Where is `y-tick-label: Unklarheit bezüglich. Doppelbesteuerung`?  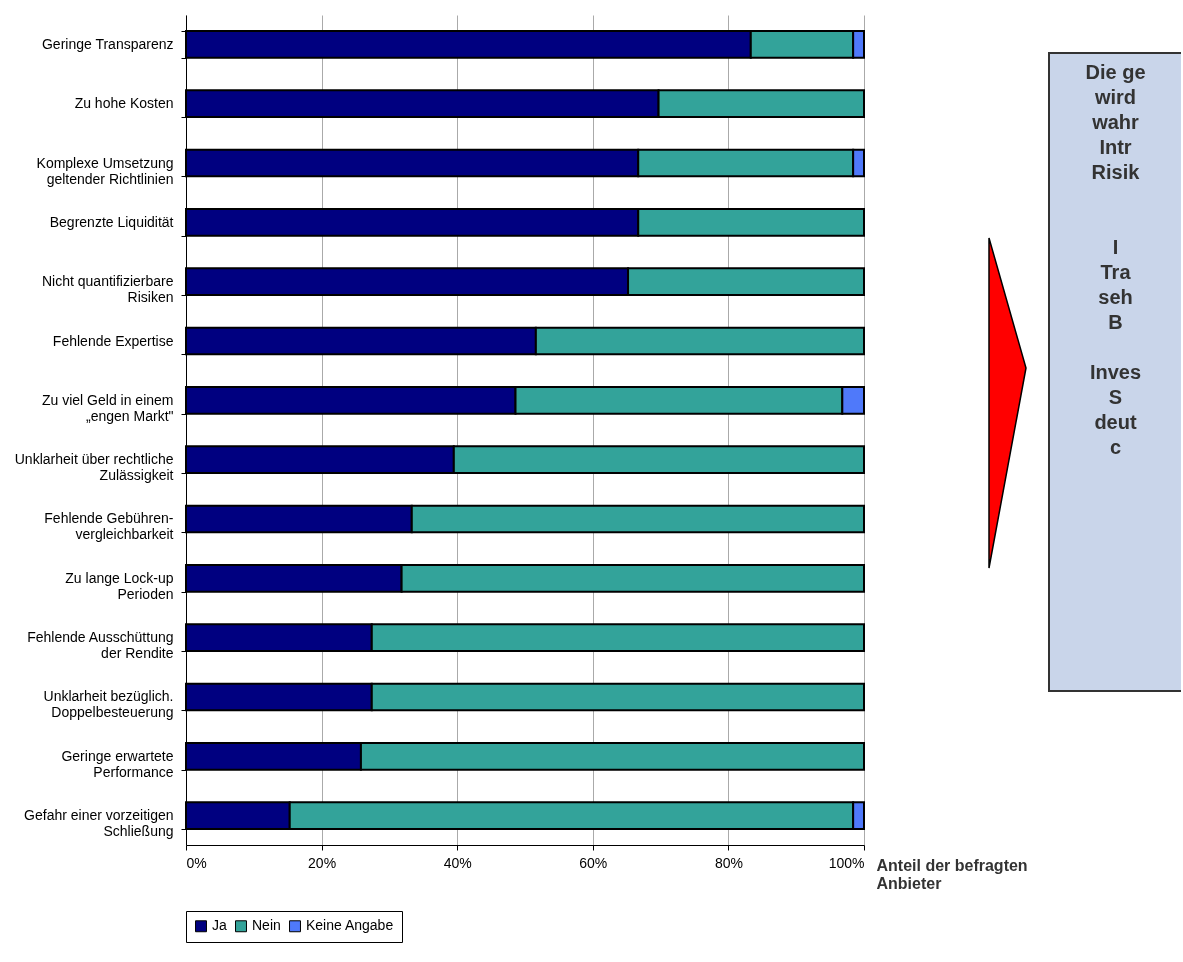 y-tick-label: Unklarheit bezüglich. Doppelbesteuerung is located at coordinates (108, 704).